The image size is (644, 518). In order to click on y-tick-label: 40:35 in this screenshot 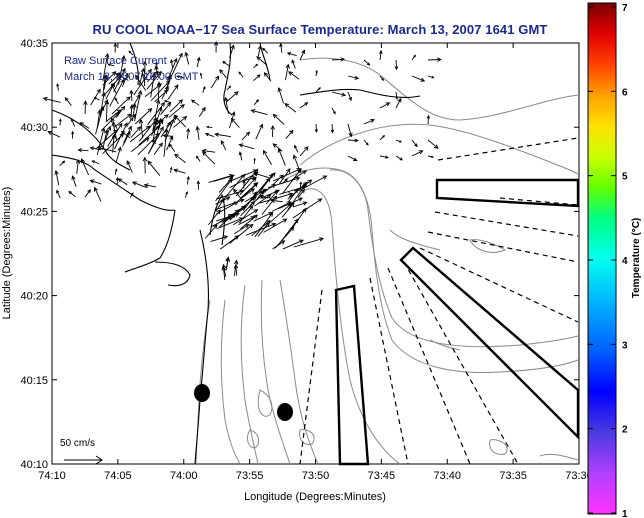, I will do `click(34, 44)`.